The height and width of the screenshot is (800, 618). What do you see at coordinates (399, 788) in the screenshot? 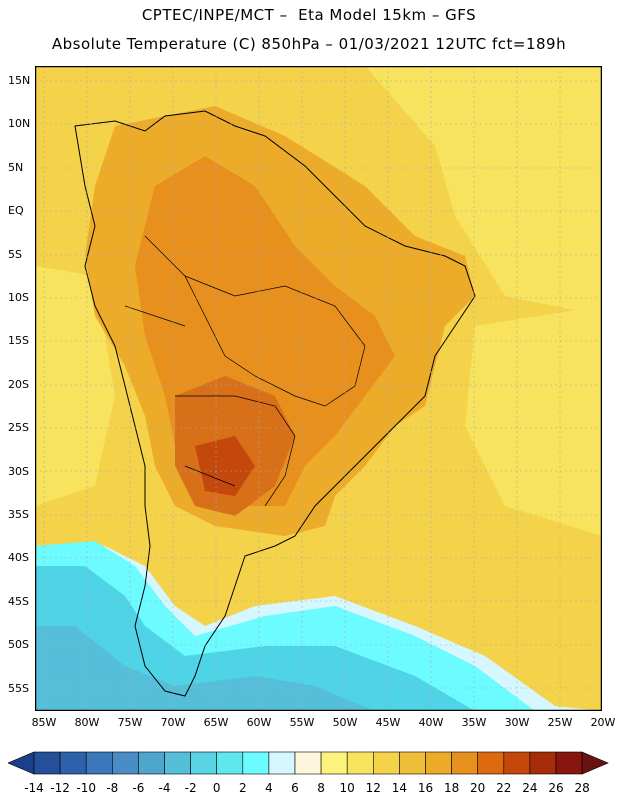
I see `colorbar-tick-label: 14` at bounding box center [399, 788].